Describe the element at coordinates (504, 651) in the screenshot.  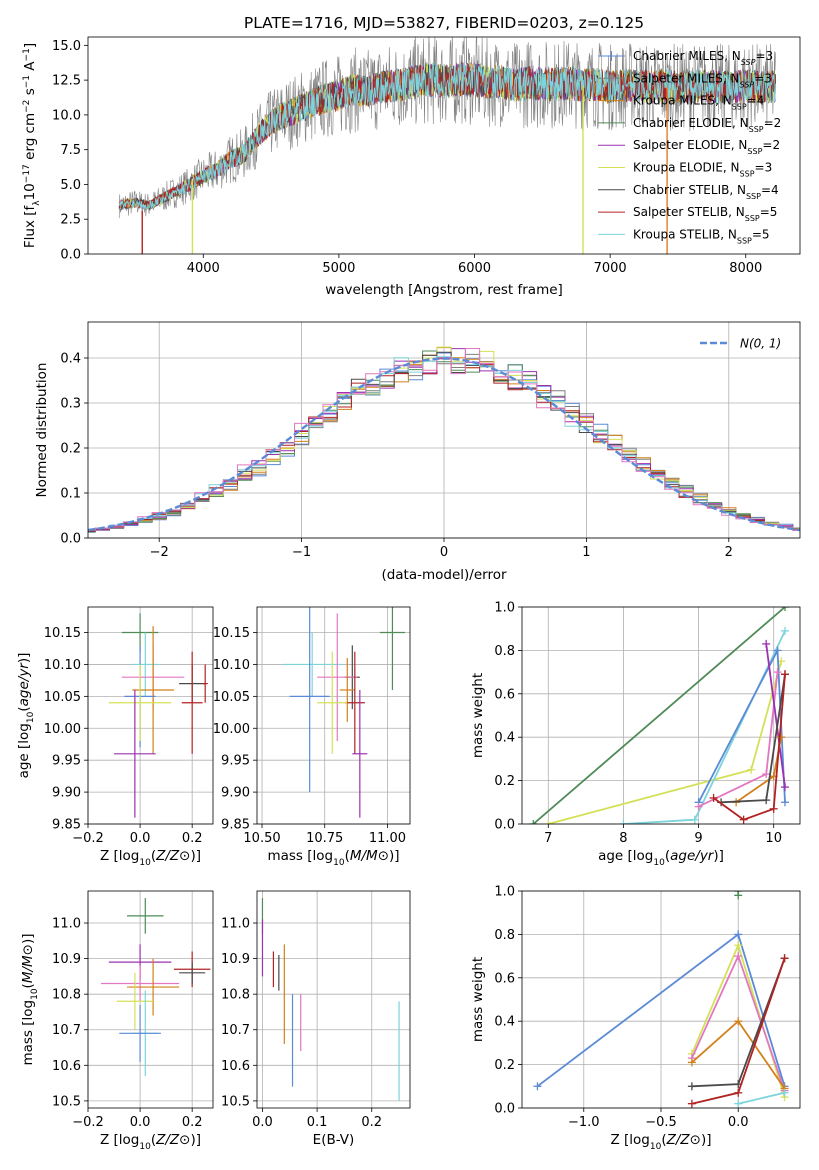
I see `y-tick-label: 0.8` at that location.